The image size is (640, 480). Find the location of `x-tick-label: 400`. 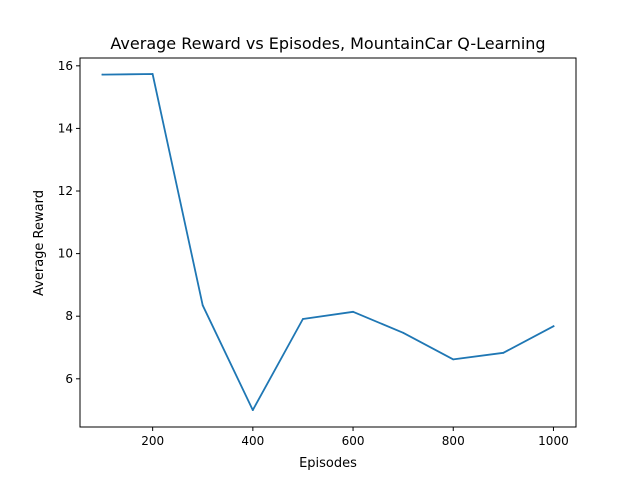

x-tick-label: 400 is located at coordinates (252, 441).